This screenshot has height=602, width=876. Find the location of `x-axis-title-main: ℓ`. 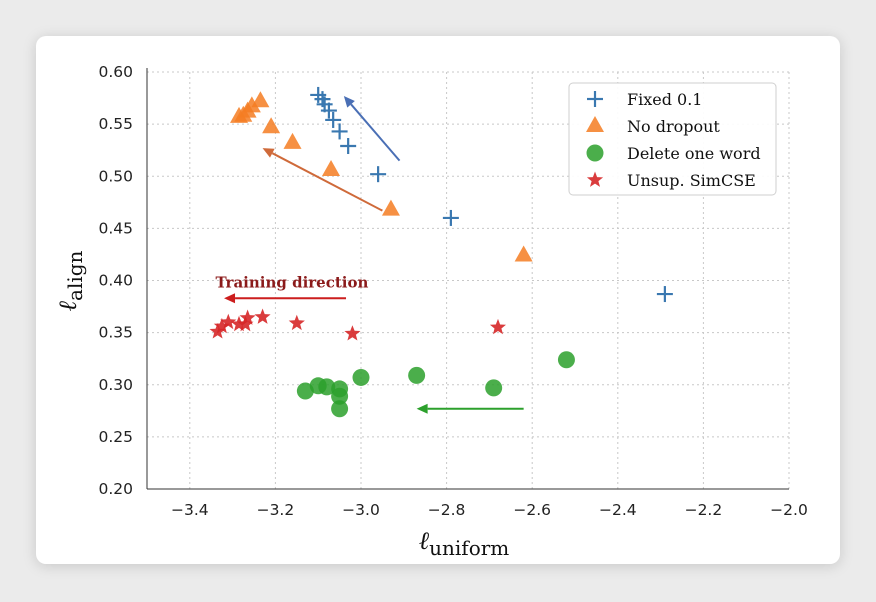

x-axis-title-main: ℓ is located at coordinates (424, 540).